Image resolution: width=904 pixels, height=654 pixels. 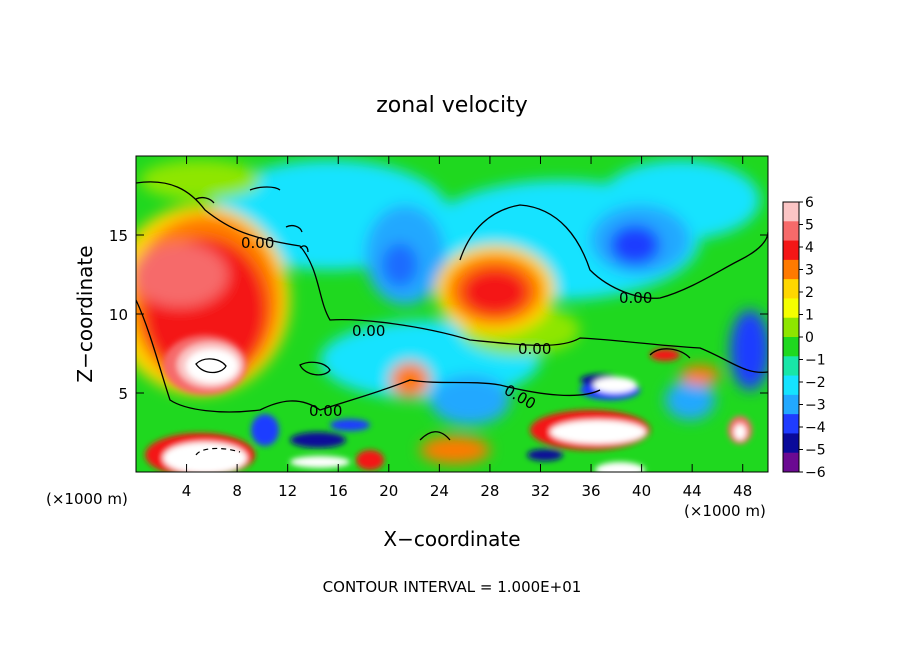 What do you see at coordinates (452, 105) in the screenshot?
I see `chart-title: zonal velocity` at bounding box center [452, 105].